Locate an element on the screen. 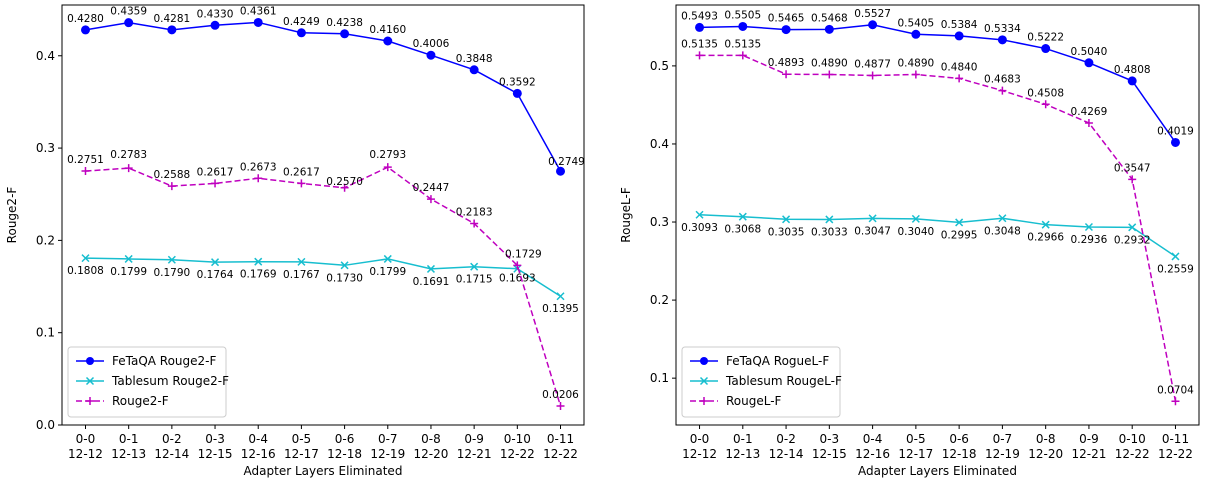  x-tick-label-line: 12-17 is located at coordinates (301, 454).